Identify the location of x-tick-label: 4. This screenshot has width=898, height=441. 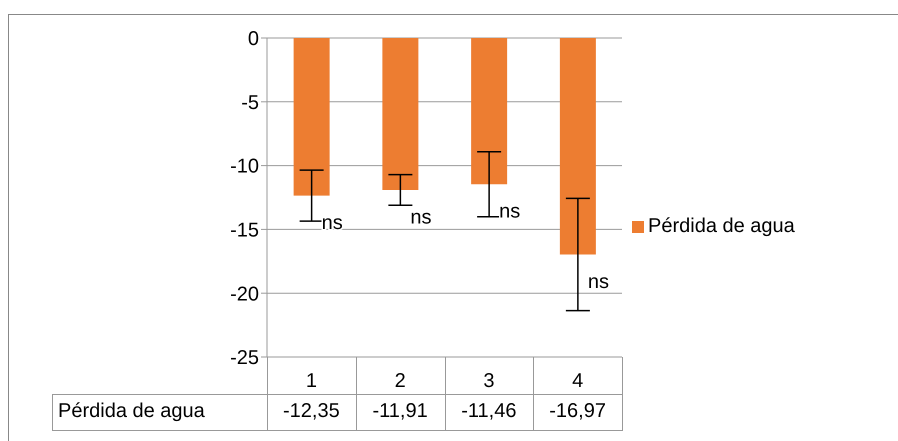
(578, 381).